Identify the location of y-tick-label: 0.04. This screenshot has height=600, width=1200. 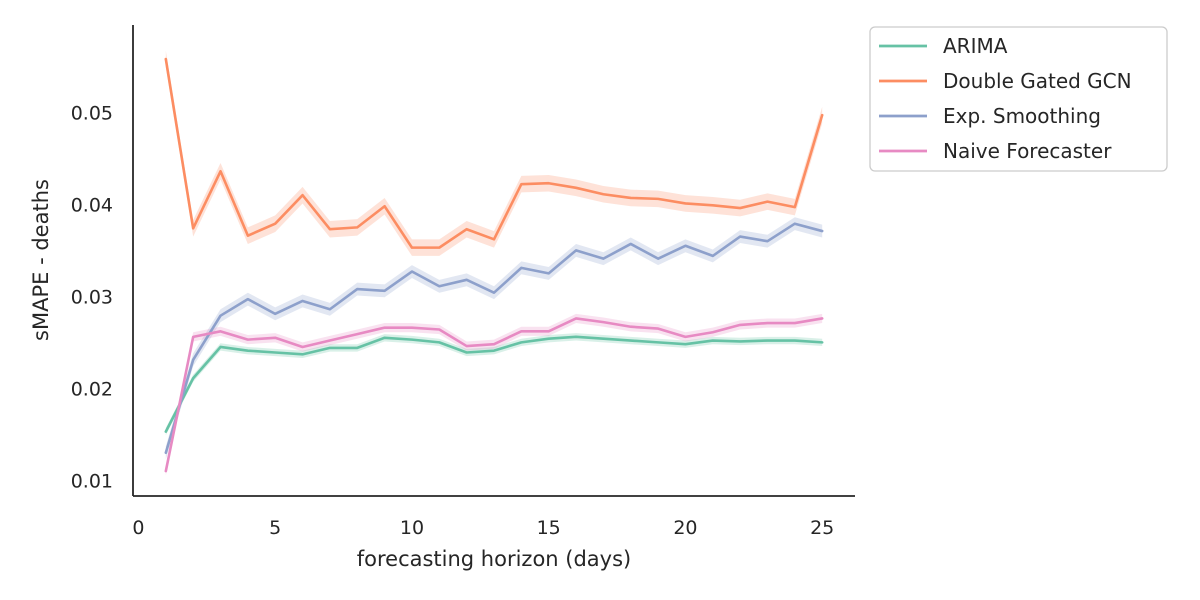
(92, 205).